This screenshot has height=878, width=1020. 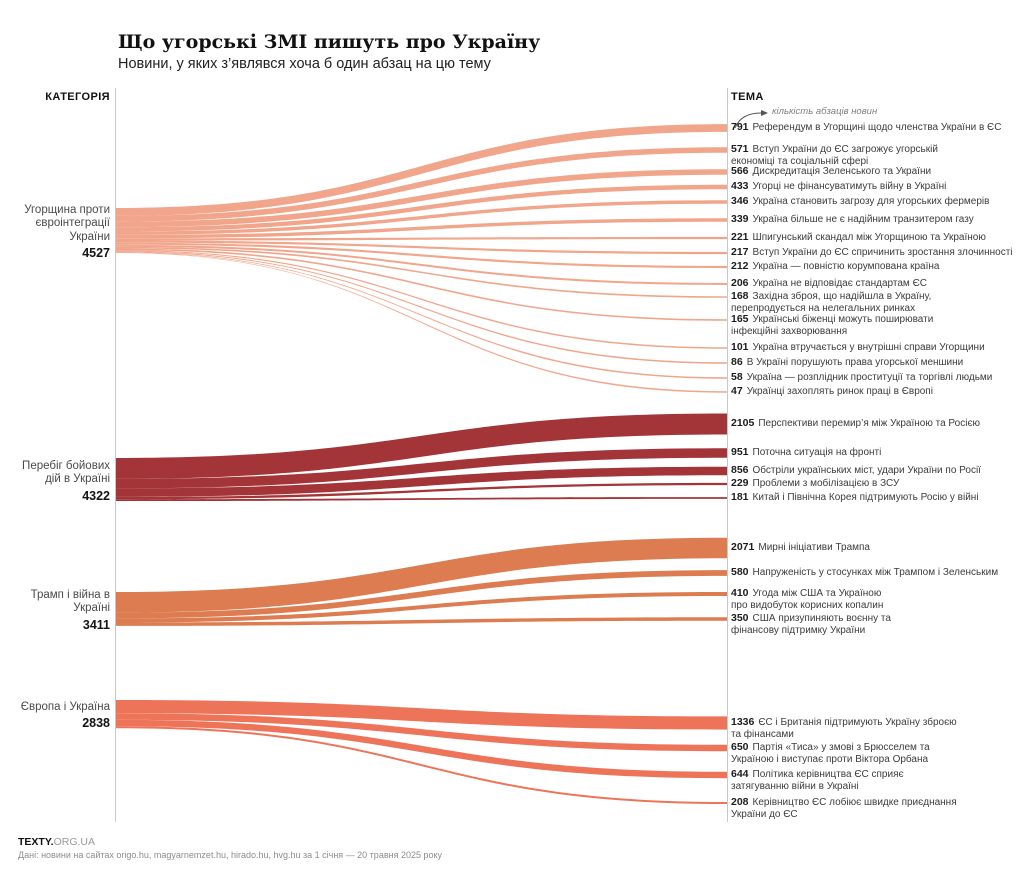 I want to click on theme-value: 571, so click(x=740, y=149).